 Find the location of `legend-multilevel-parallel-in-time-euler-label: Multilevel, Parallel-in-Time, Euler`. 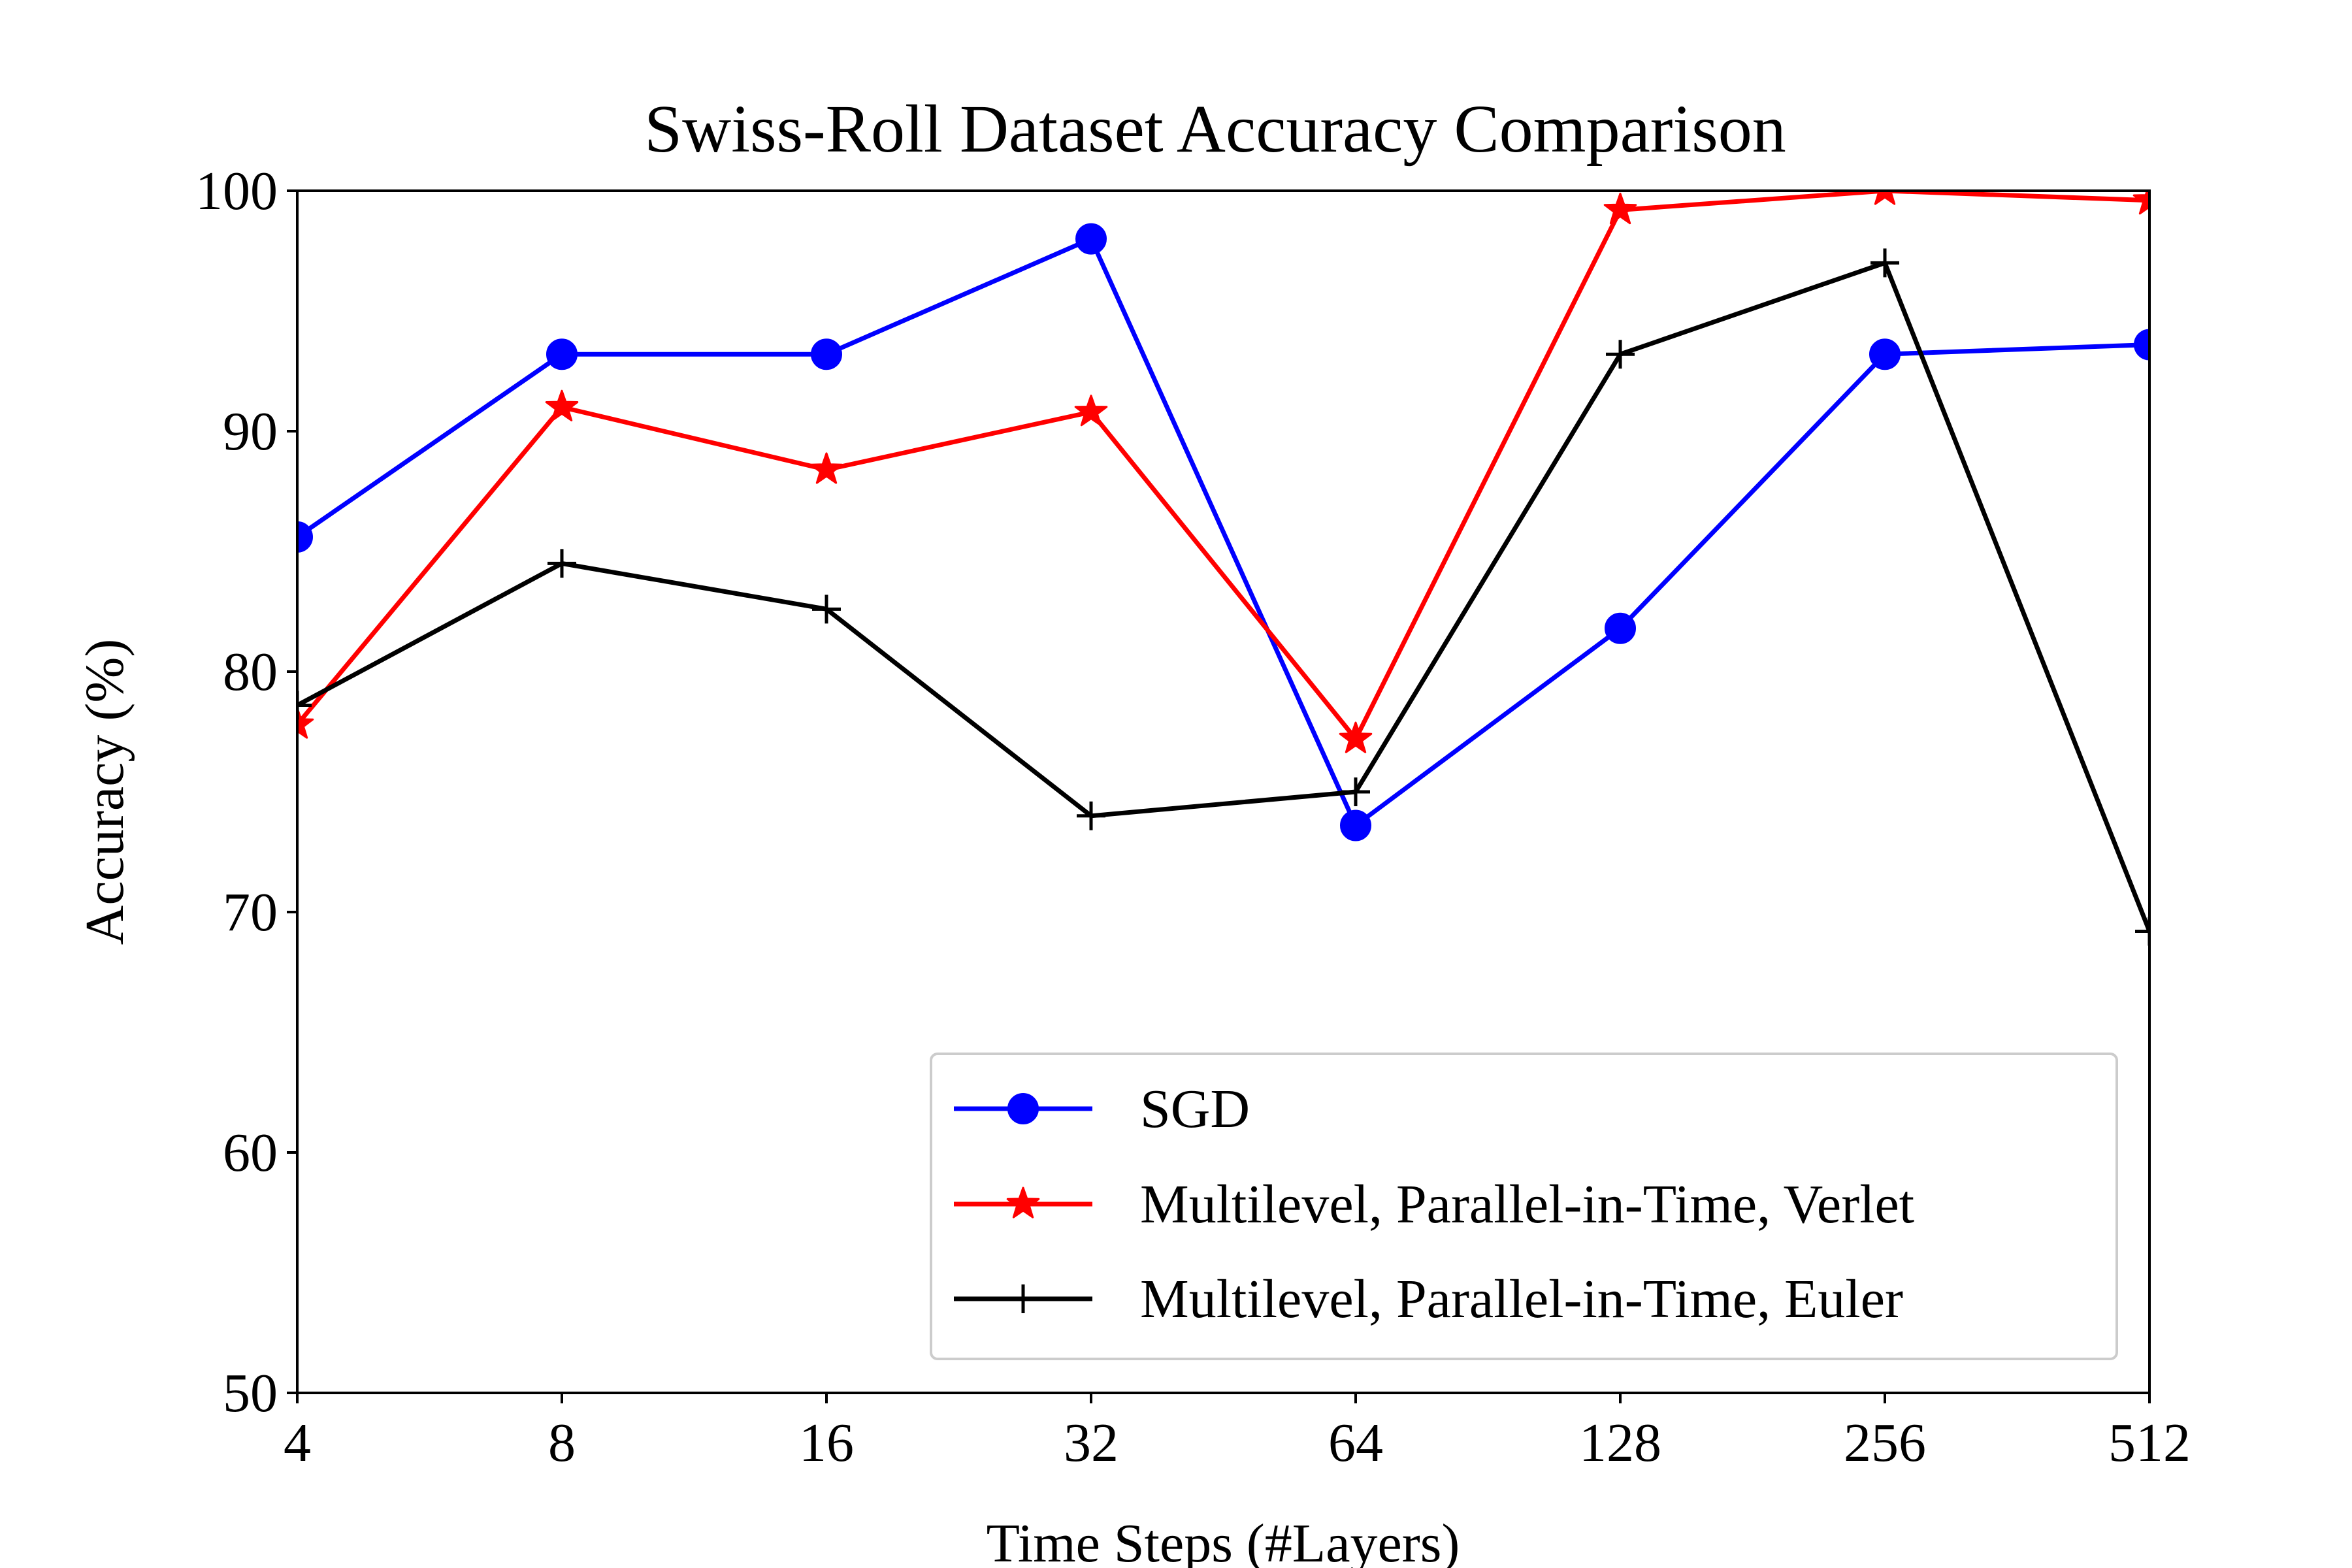

legend-multilevel-parallel-in-time-euler-label: Multilevel, Parallel-in-Time, Euler is located at coordinates (1521, 1299).